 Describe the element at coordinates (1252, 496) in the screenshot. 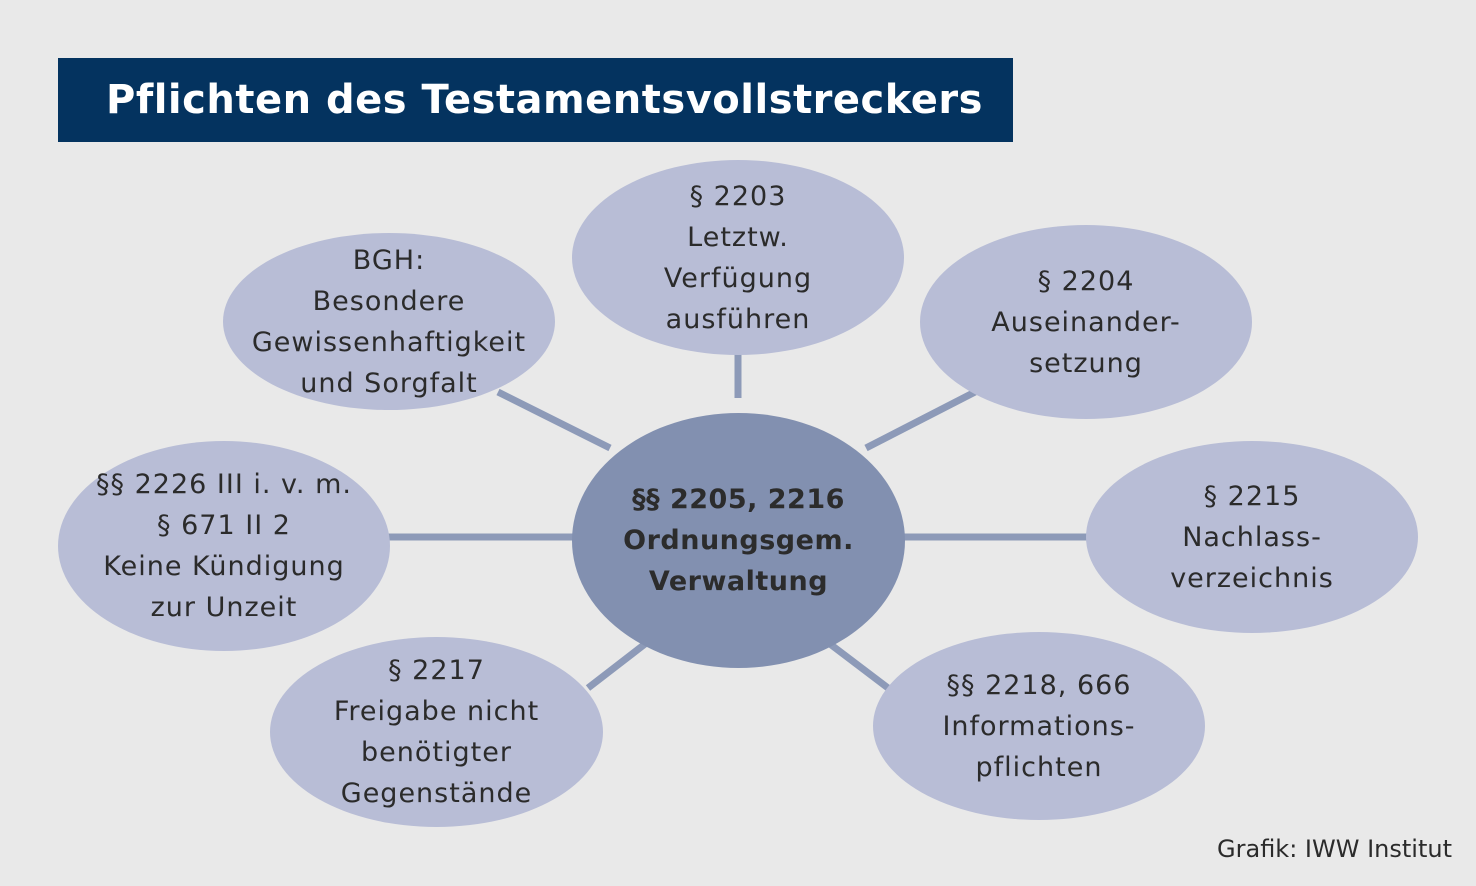

I see `node-2215-line: § 2215` at that location.